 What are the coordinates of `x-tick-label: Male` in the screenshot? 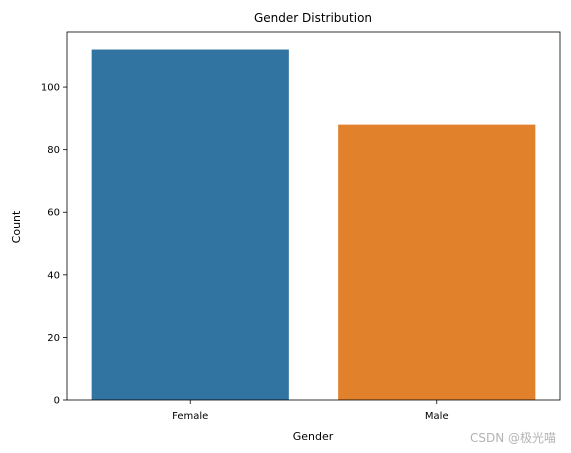 It's located at (437, 416).